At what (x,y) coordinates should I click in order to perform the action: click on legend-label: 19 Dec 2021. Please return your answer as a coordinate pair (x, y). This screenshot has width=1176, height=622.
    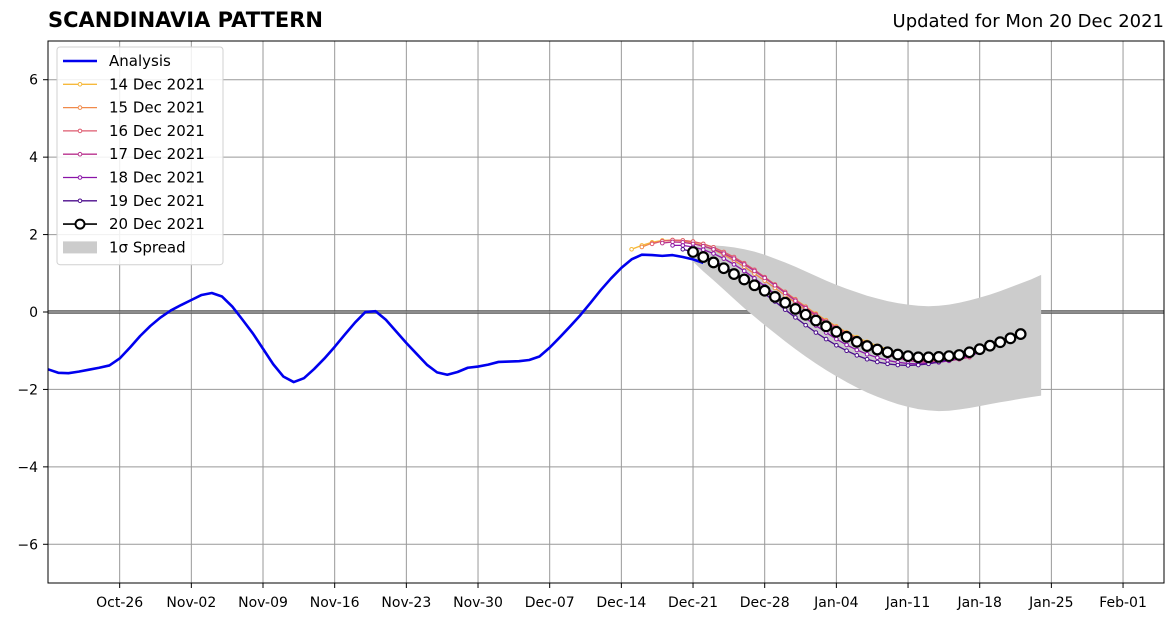
    Looking at the image, I should click on (157, 201).